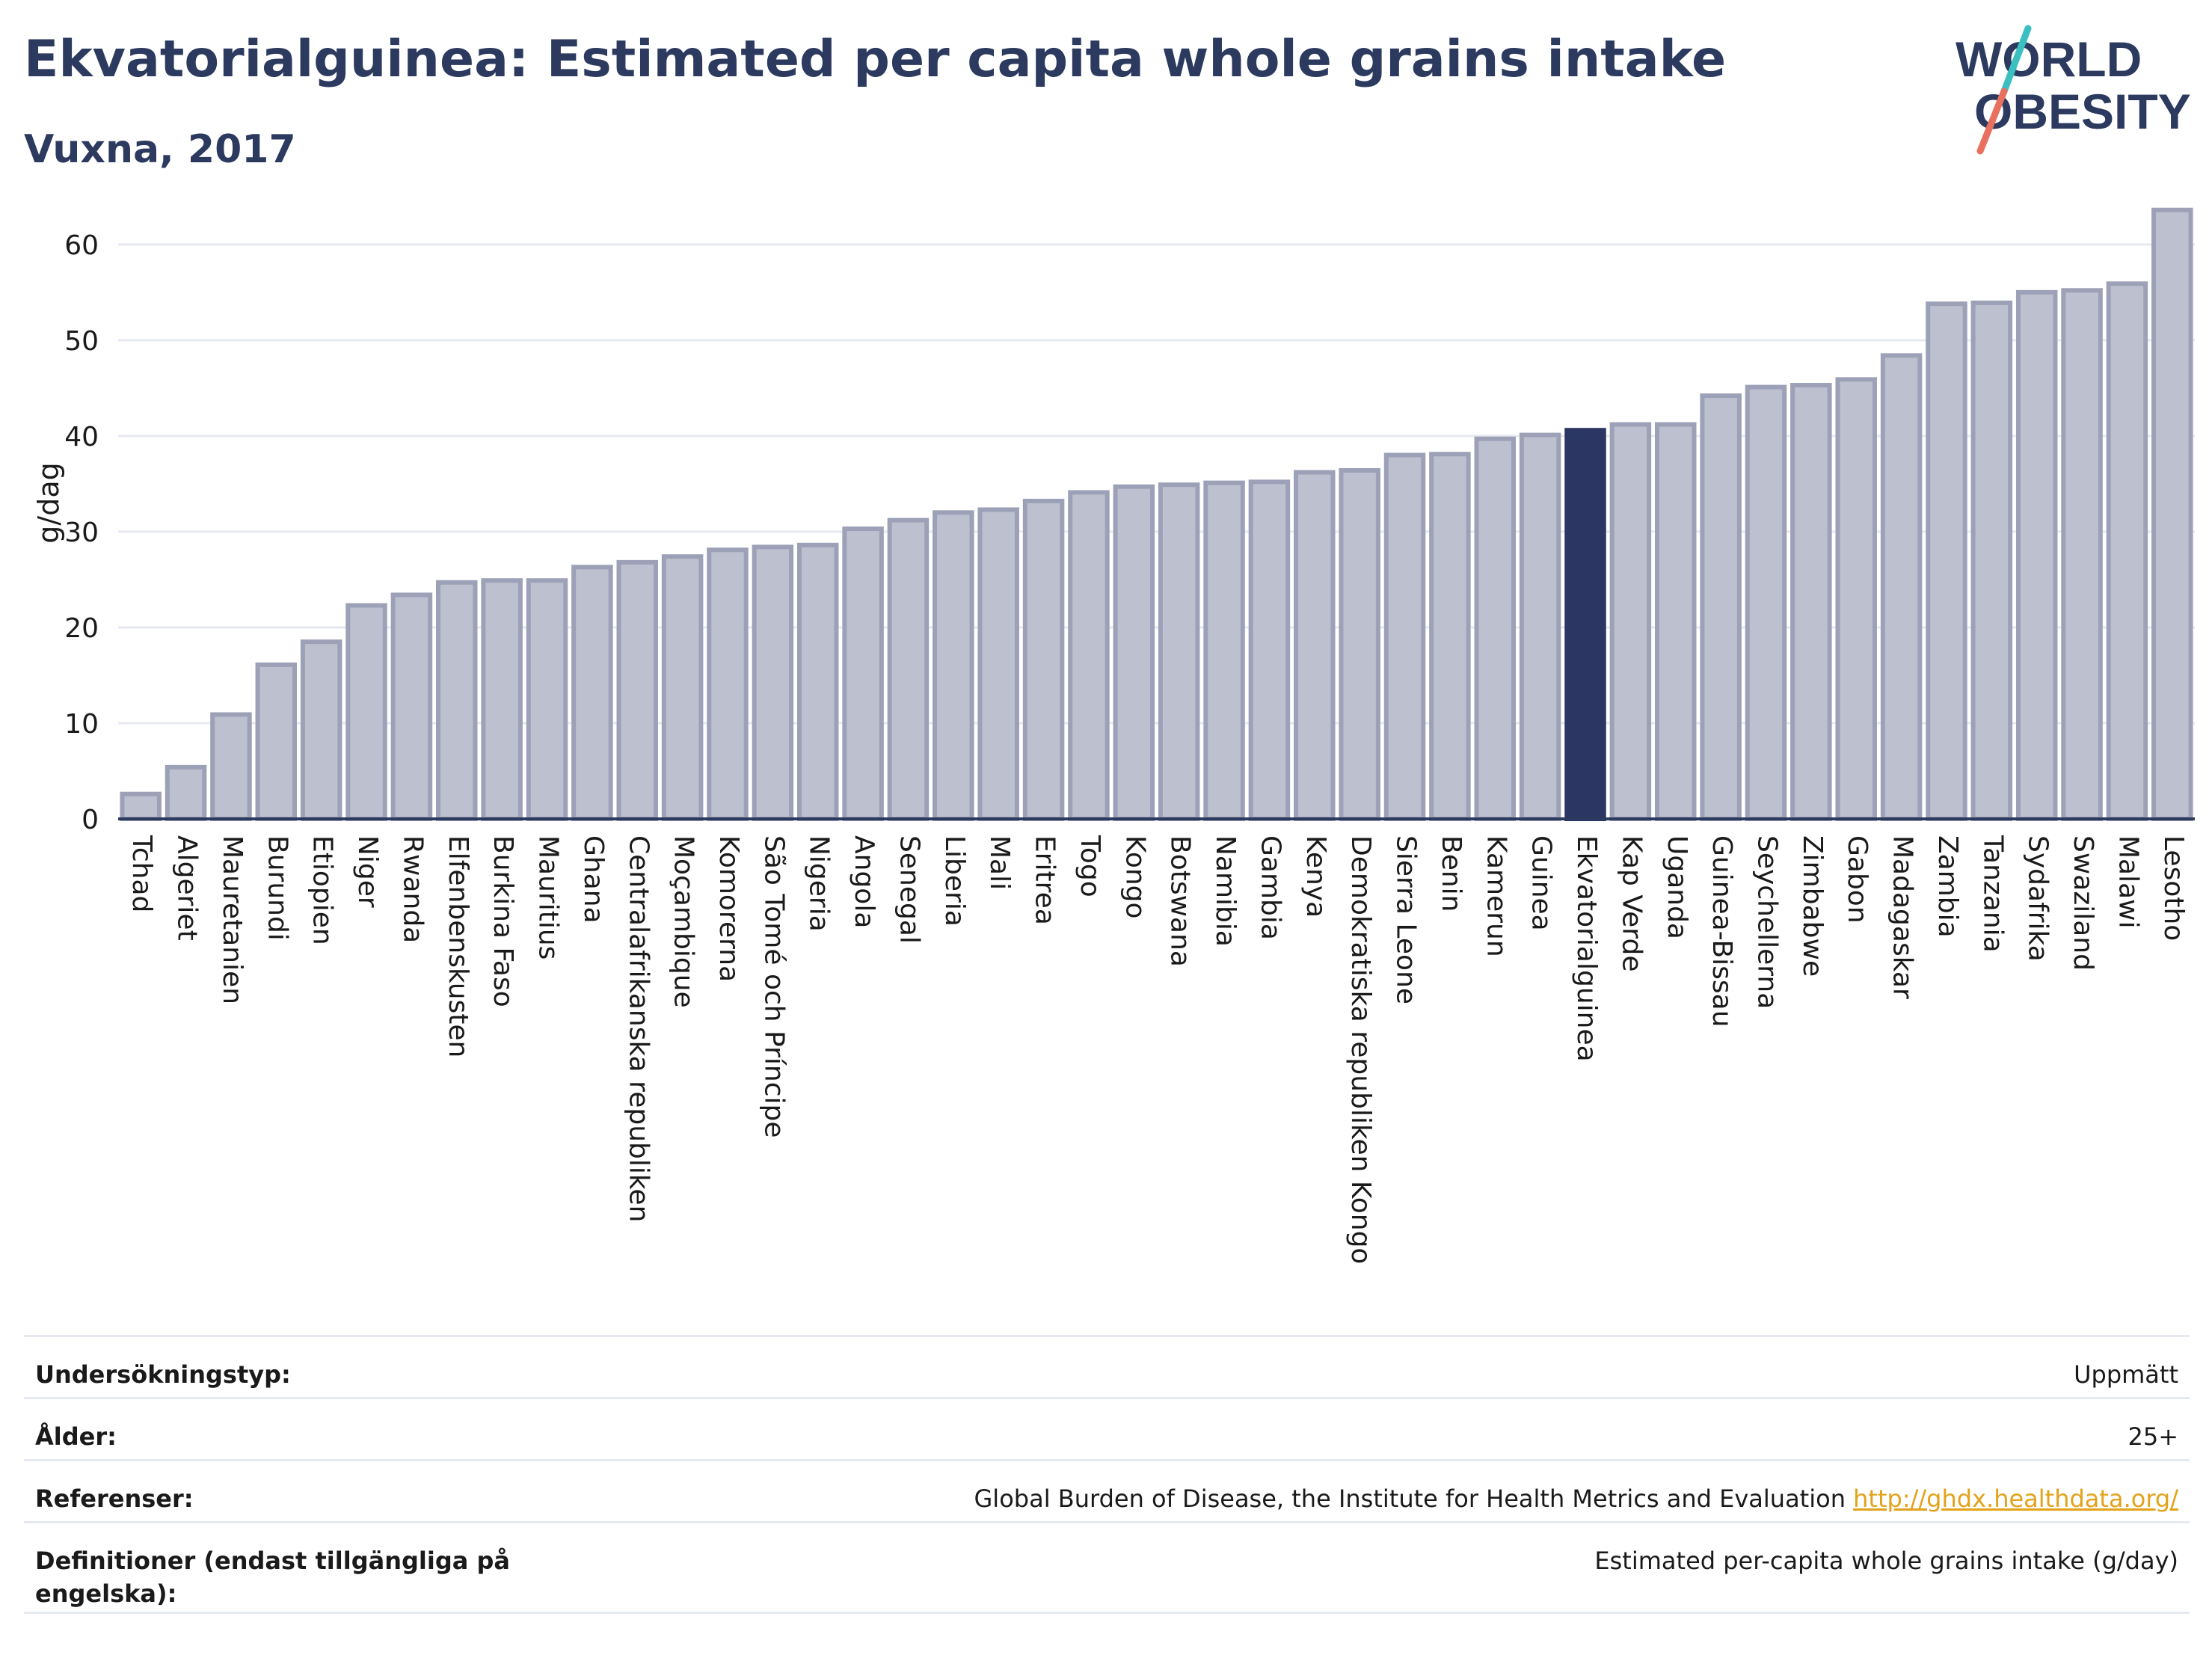  I want to click on logo-word-obesity: OBESITY, so click(2082, 111).